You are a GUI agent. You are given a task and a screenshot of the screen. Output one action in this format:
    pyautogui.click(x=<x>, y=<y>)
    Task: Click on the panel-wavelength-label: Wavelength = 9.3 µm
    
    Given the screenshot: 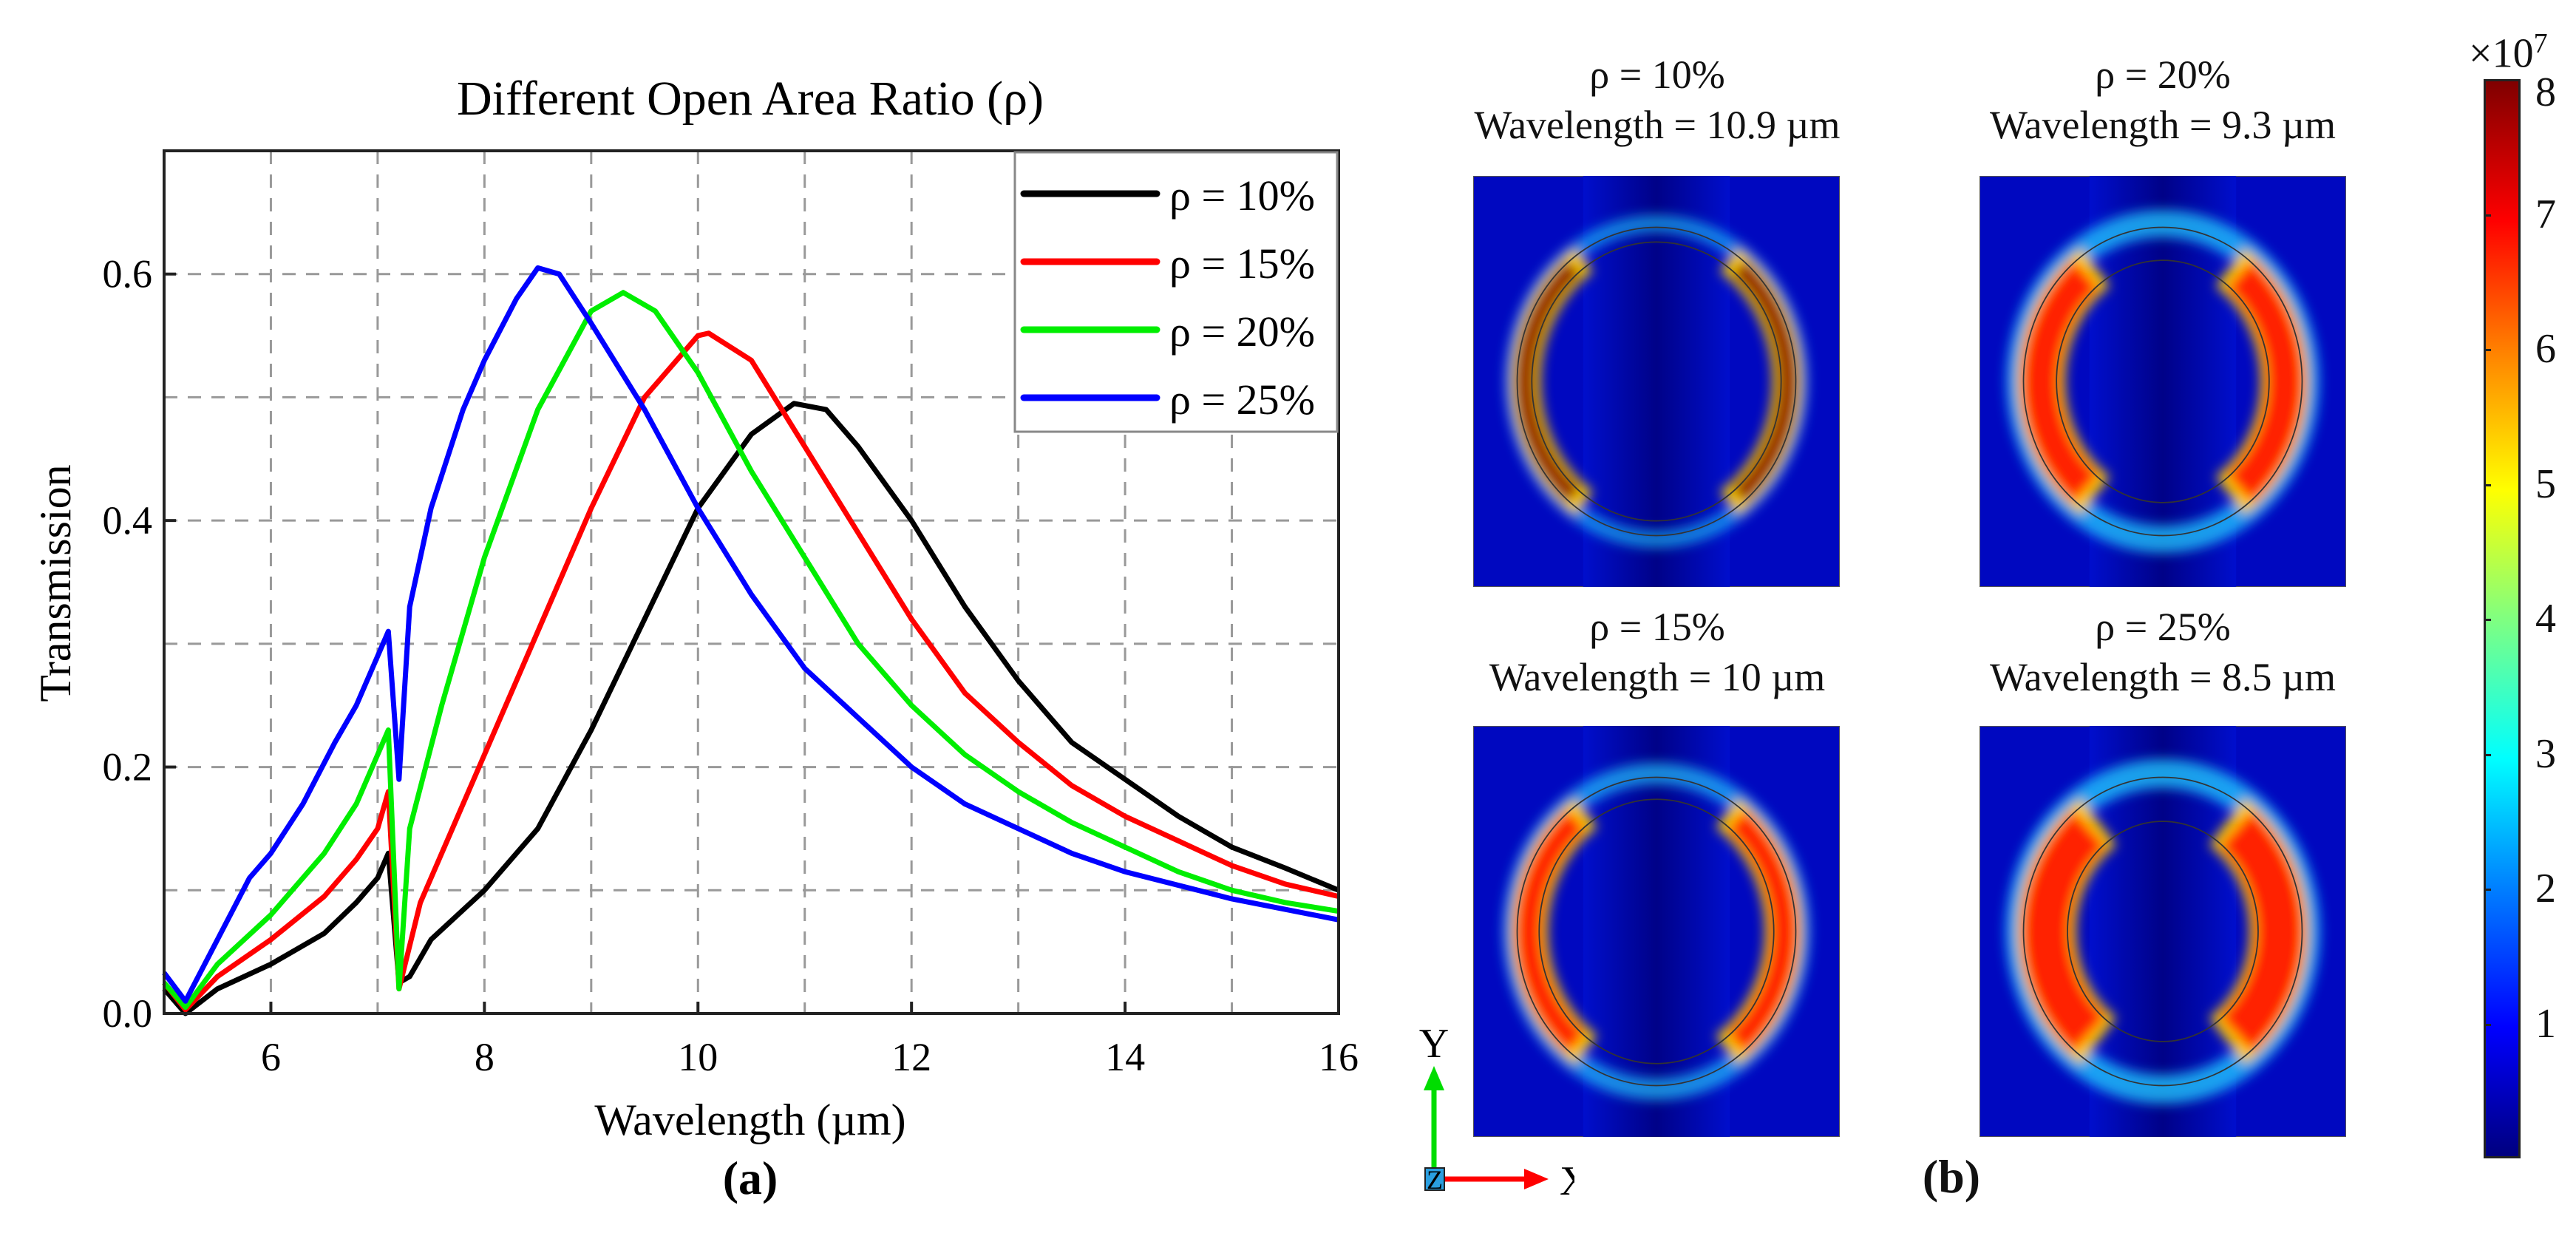 What is the action you would take?
    pyautogui.click(x=2163, y=125)
    